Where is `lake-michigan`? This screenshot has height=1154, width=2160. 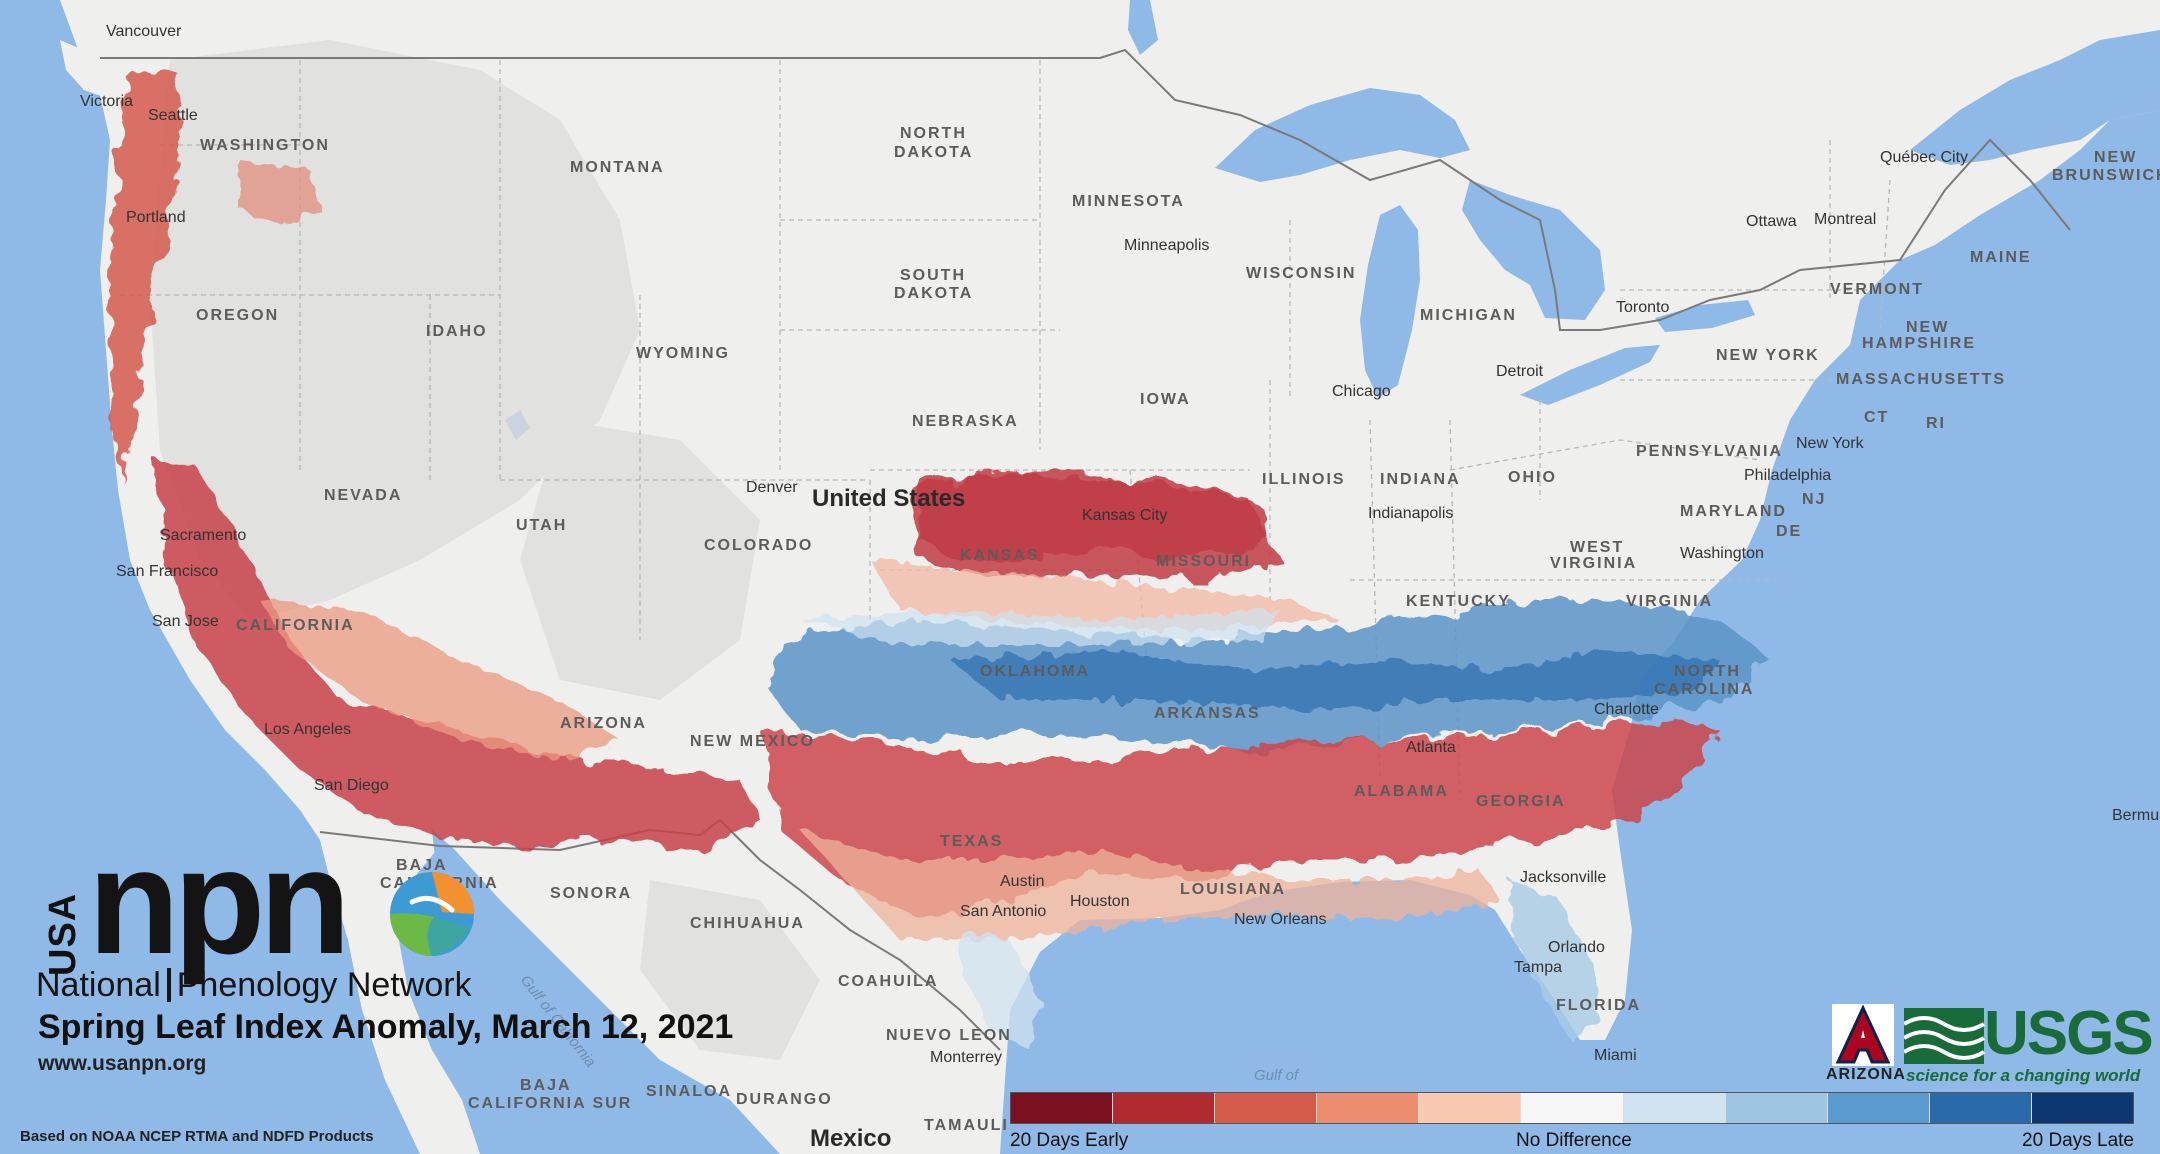 lake-michigan is located at coordinates (1390, 301).